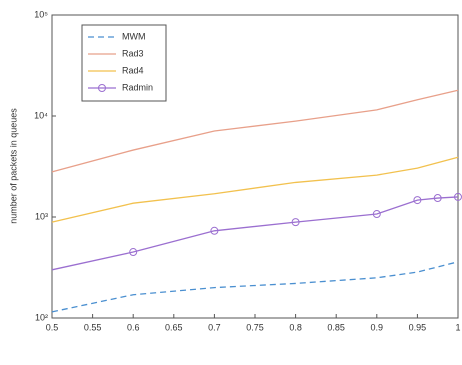 The image size is (462, 365). Describe the element at coordinates (41, 14) in the screenshot. I see `y-tick-label: 10⁵` at that location.